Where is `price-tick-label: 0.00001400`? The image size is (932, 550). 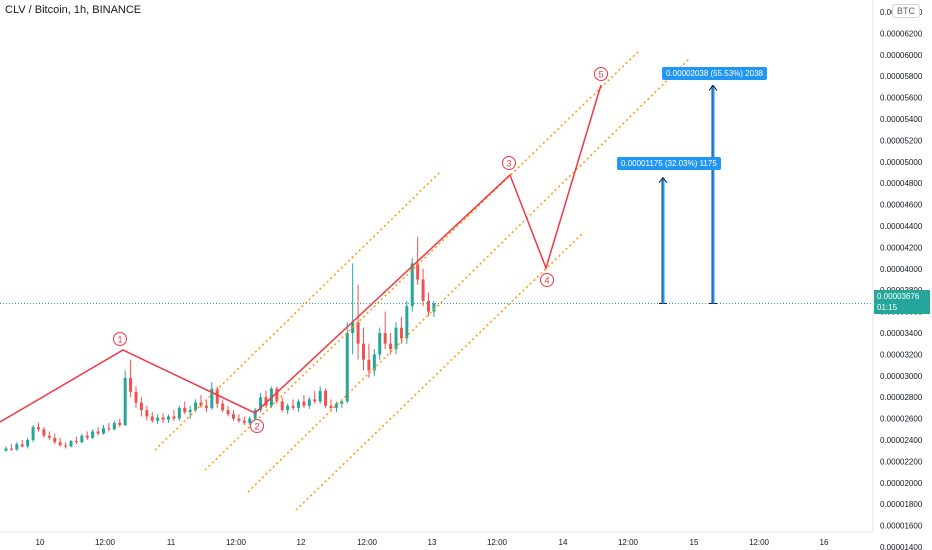
price-tick-label: 0.00001400 is located at coordinates (901, 546).